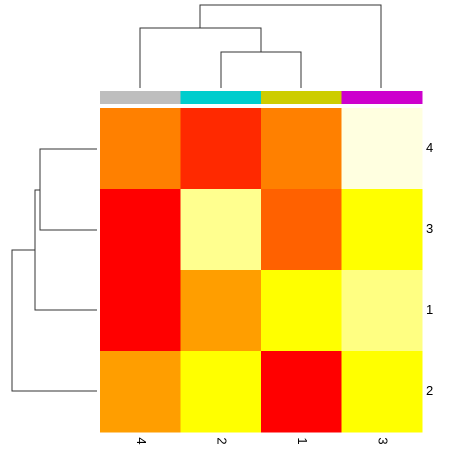 Image resolution: width=474 pixels, height=474 pixels. I want to click on row-label: 3, so click(429, 228).